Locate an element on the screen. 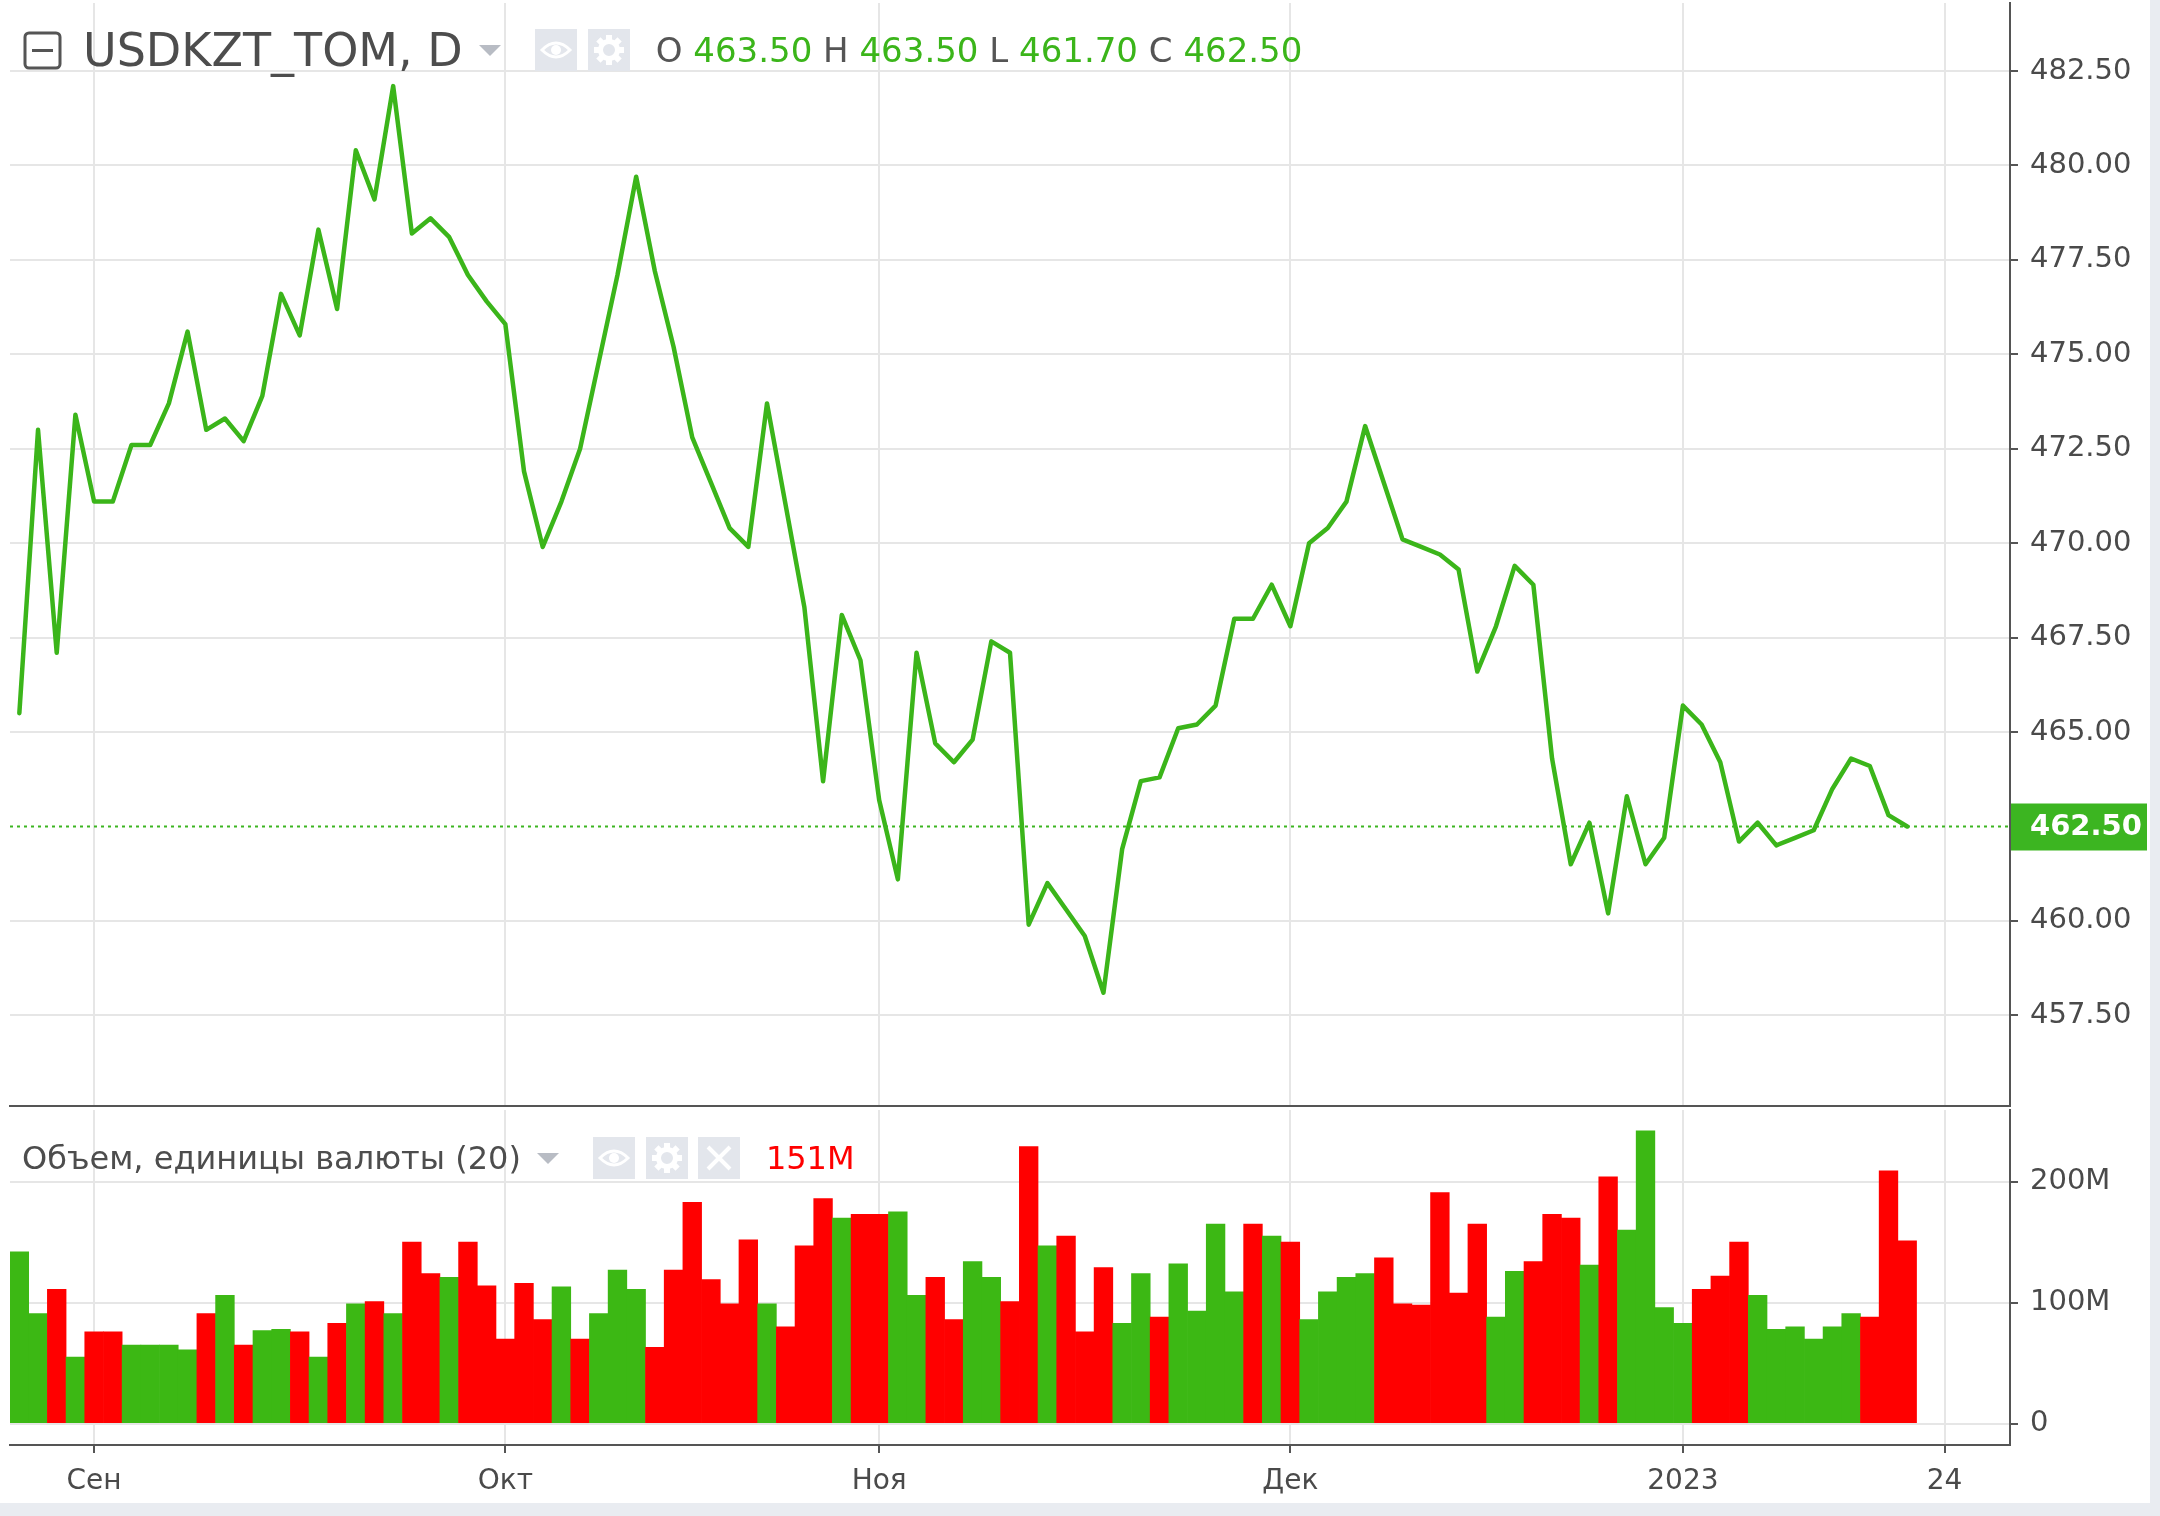  y-tick-label: 470.00 is located at coordinates (2081, 540).